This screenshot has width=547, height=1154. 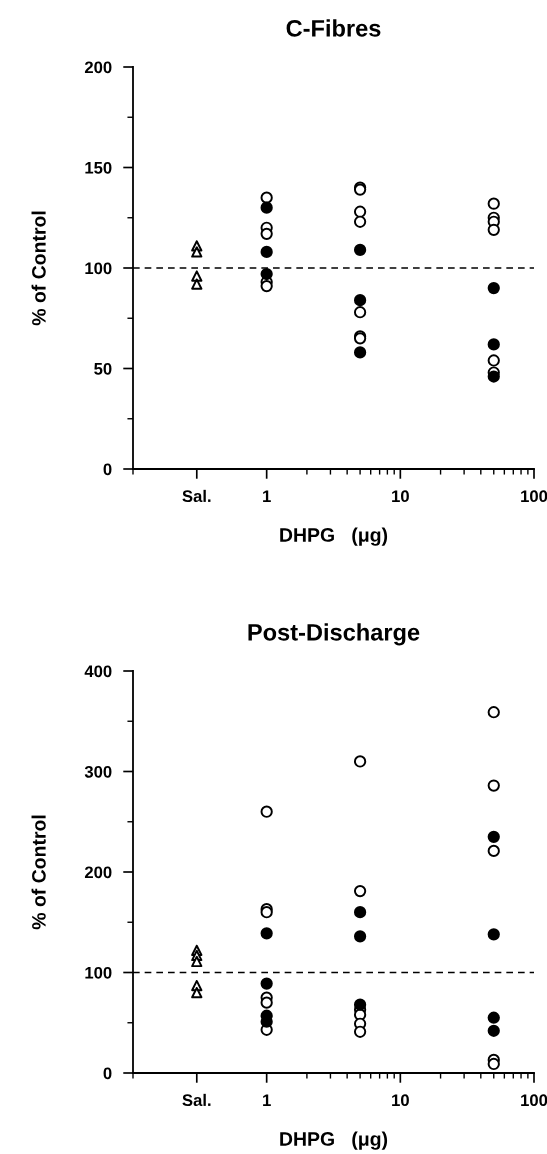 I want to click on chart-title: C-Fibres, so click(x=333, y=28).